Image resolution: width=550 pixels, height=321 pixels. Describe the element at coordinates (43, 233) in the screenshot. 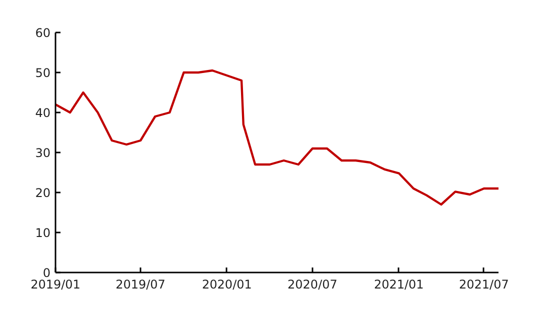

I see `y-tick-label: 10` at that location.